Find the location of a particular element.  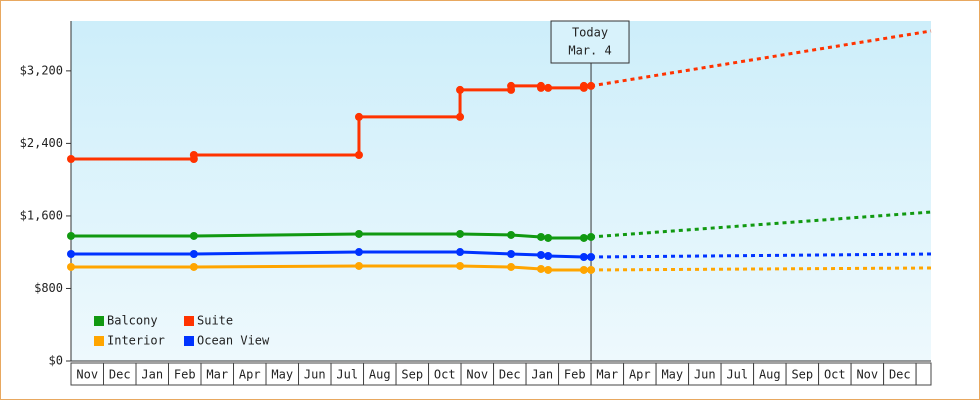

legend-label: Suite is located at coordinates (215, 321).